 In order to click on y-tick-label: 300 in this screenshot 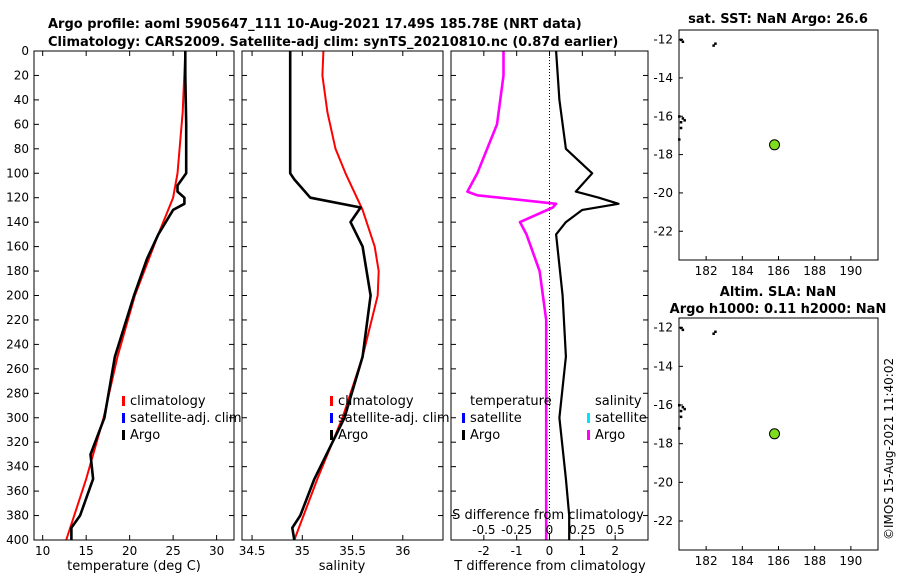, I will do `click(17, 418)`.